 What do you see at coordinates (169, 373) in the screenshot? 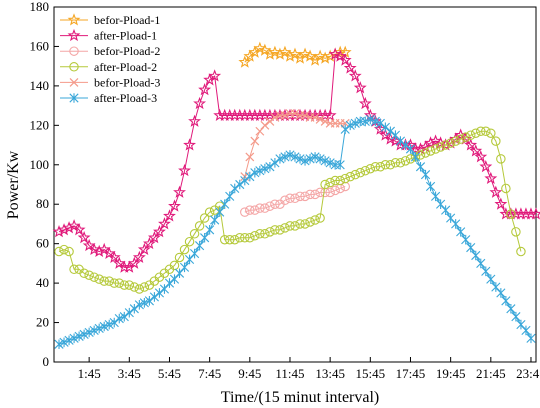
I see `x-tick-label: 5:45` at bounding box center [169, 373].